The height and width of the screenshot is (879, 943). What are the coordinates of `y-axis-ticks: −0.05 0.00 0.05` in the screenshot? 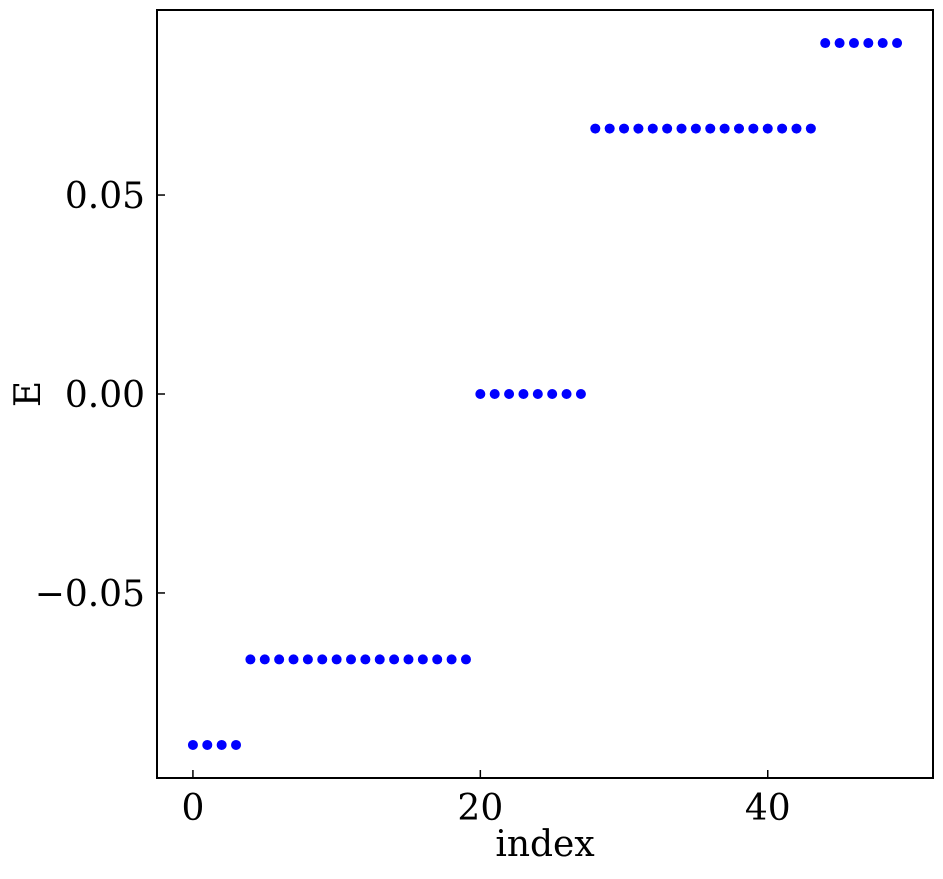 It's located at (100, 395).